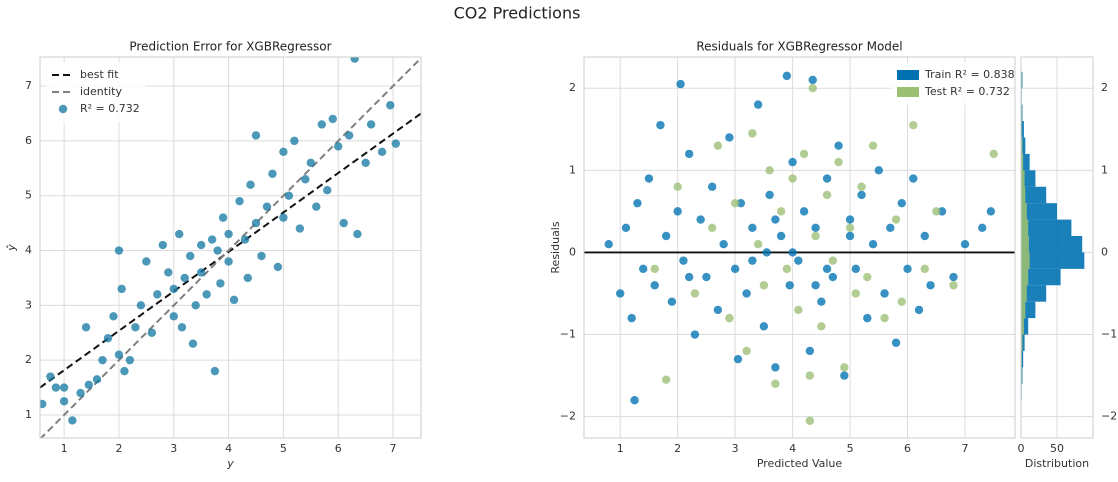  Describe the element at coordinates (230, 463) in the screenshot. I see `x-axis-label: y` at that location.